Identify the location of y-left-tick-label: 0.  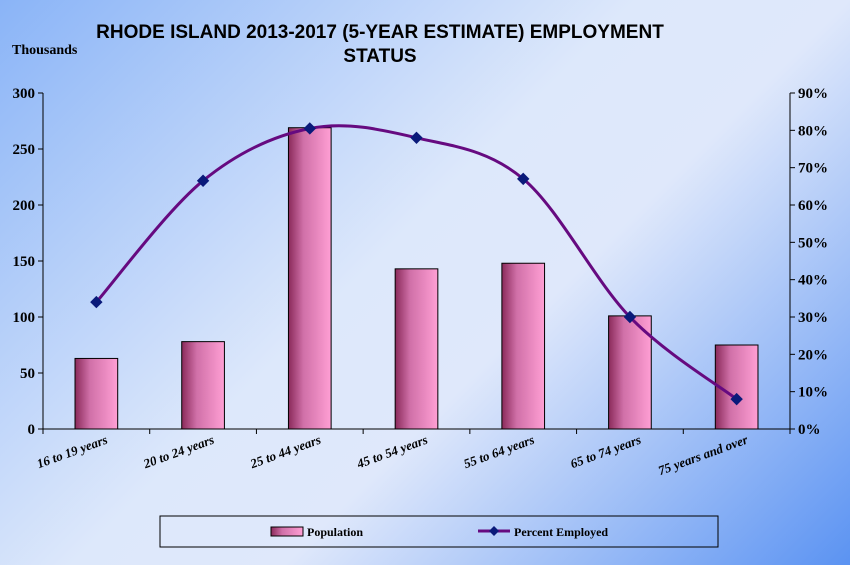
(32, 430).